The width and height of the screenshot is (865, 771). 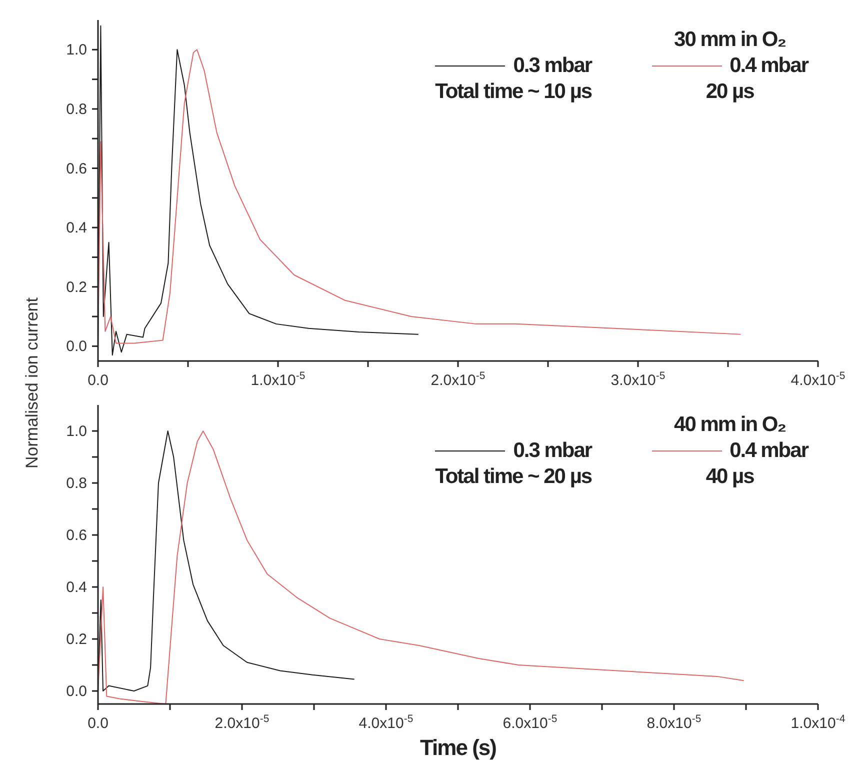 I want to click on x-tick-label: 6.0x10$^{-5}$, so click(x=530, y=722).